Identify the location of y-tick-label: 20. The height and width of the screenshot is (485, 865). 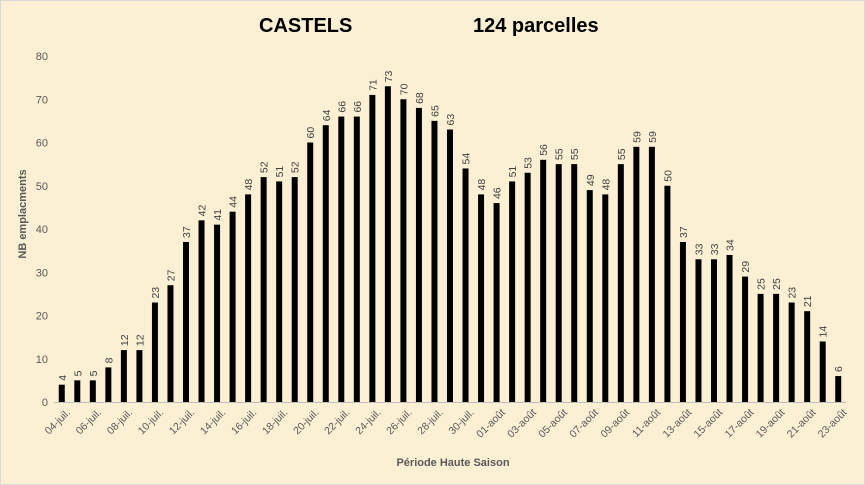
(42, 317).